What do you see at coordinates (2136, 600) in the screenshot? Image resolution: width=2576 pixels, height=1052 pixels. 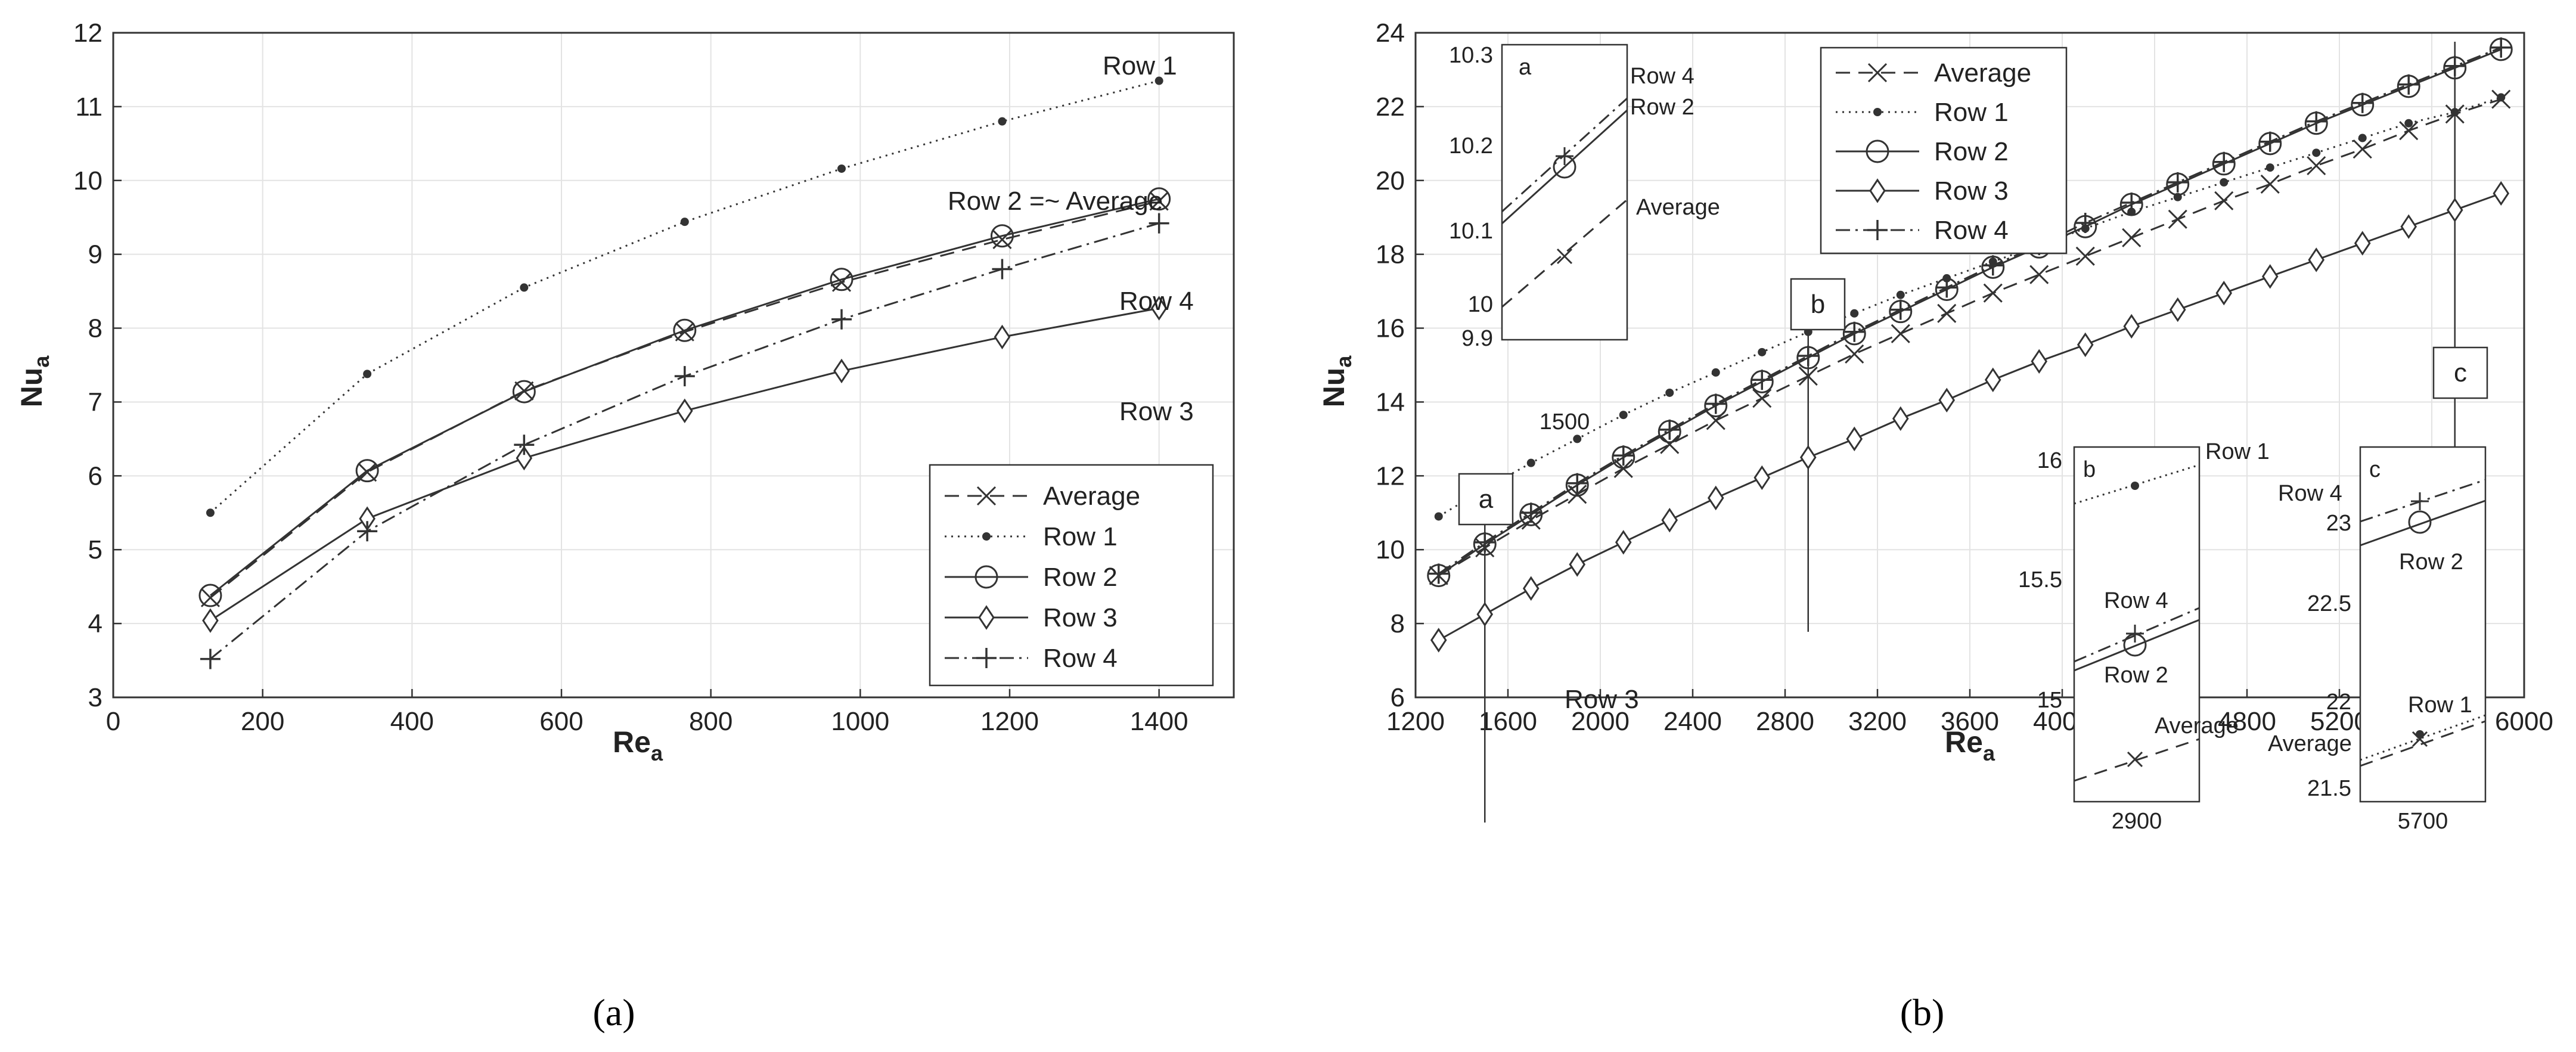 I see `inset-b-label-row4: Row 4` at bounding box center [2136, 600].